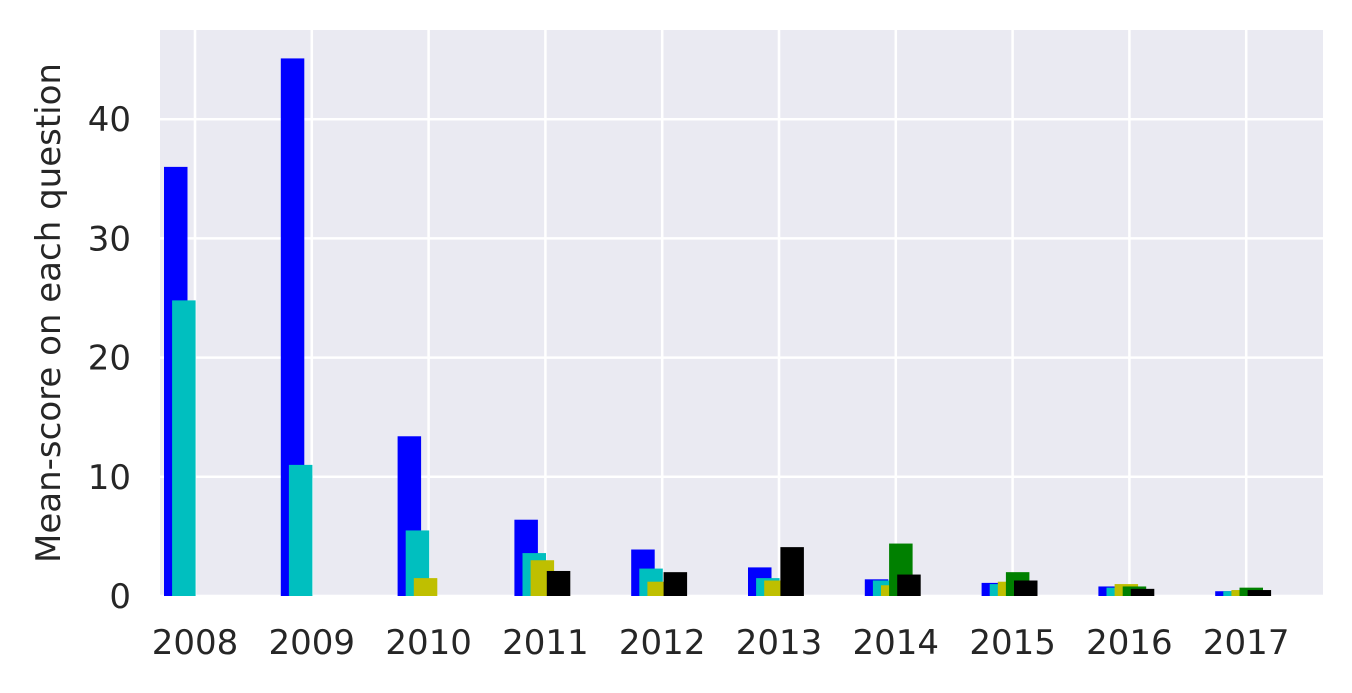  I want to click on y-tick-label: 0, so click(120, 597).